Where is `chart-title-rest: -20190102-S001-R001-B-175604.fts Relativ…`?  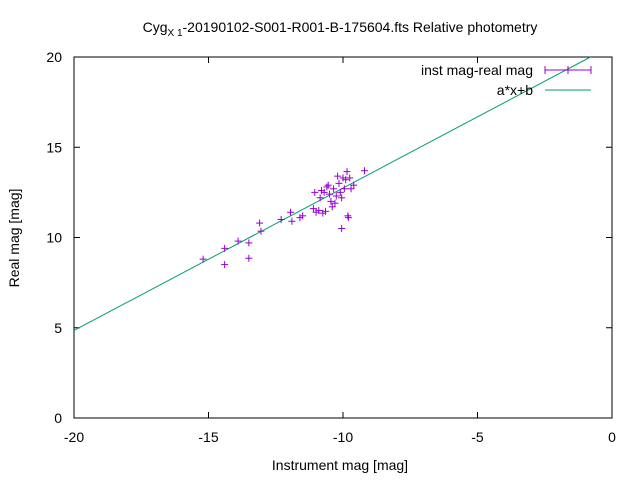 chart-title-rest: -20190102-S001-R001-B-175604.fts Relativ… is located at coordinates (360, 27).